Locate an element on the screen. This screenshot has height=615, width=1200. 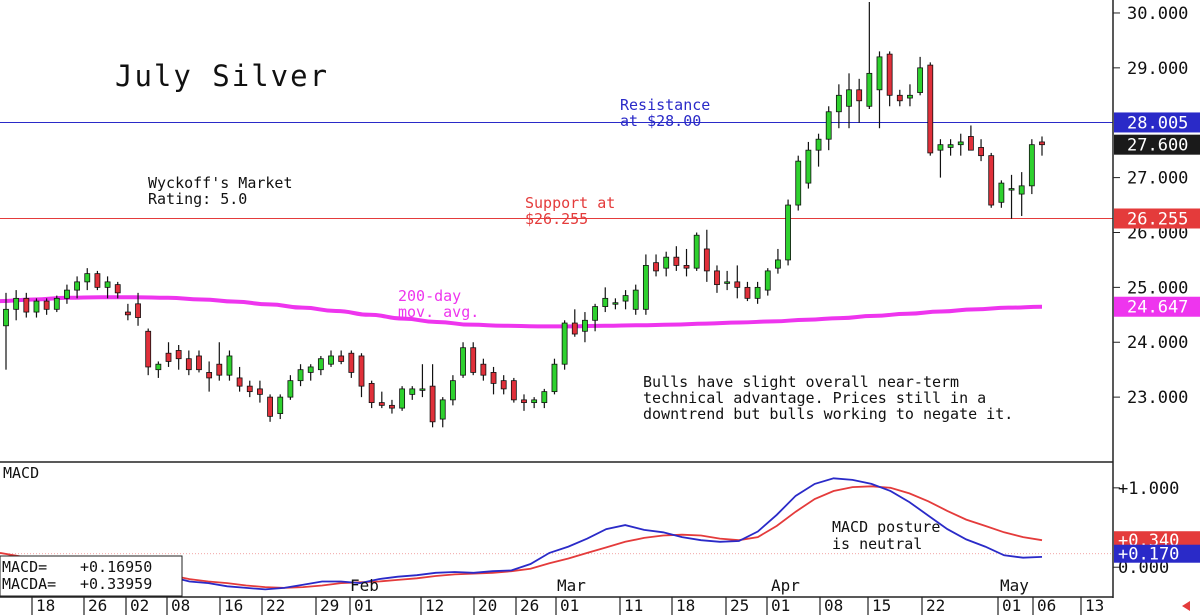
support-label-line-2: $26.255 is located at coordinates (556, 219).